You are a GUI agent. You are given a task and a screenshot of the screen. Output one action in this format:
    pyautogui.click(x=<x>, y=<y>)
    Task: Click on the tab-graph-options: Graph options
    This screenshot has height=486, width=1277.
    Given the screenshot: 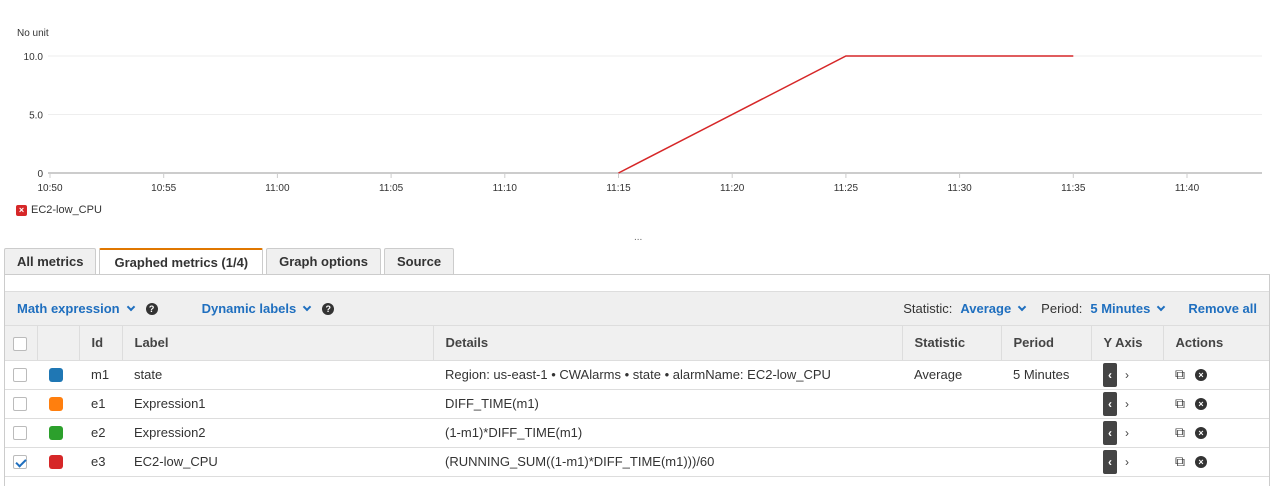 What is the action you would take?
    pyautogui.click(x=323, y=261)
    